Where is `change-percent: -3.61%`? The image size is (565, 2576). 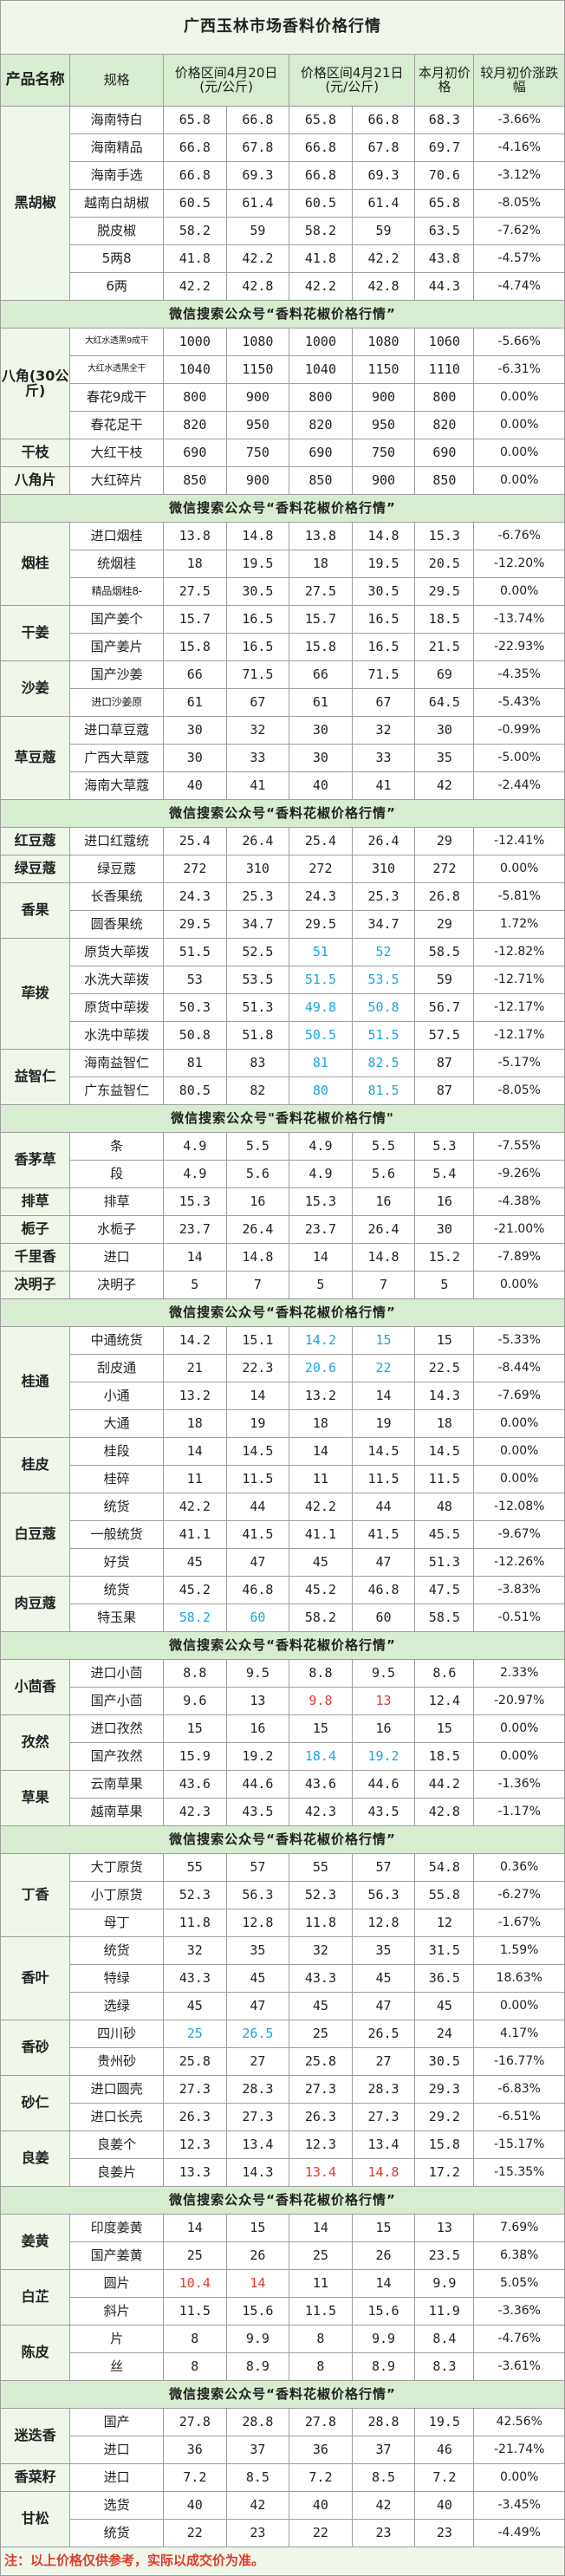 change-percent: -3.61% is located at coordinates (519, 2366).